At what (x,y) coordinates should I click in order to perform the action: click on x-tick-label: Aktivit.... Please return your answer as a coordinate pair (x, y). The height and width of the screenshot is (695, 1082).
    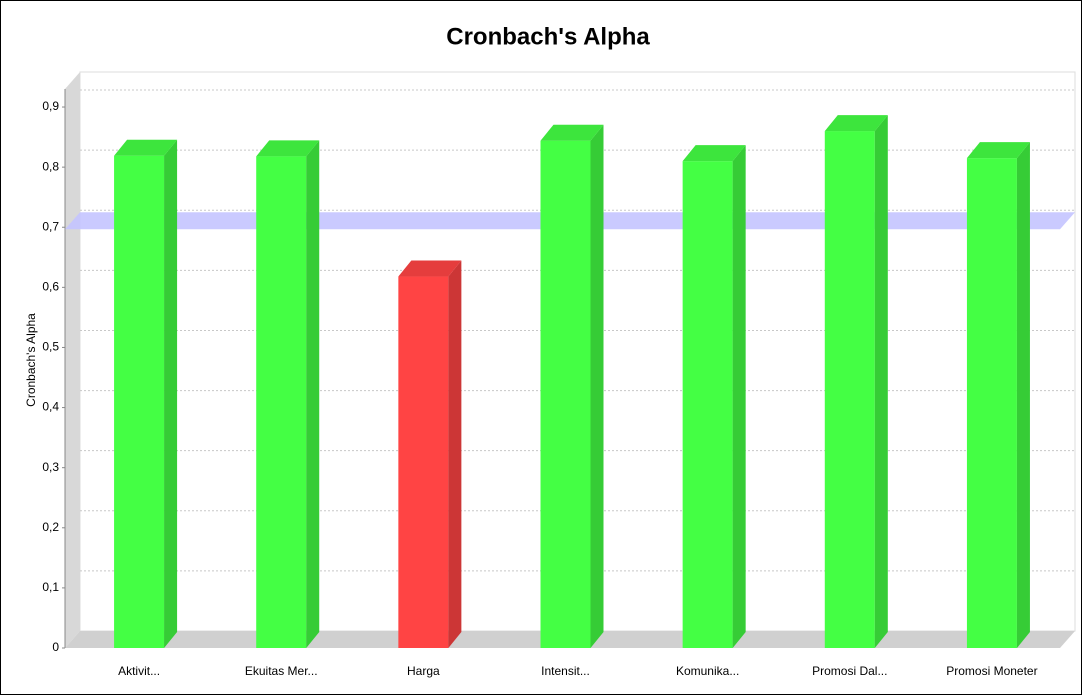
    Looking at the image, I should click on (139, 671).